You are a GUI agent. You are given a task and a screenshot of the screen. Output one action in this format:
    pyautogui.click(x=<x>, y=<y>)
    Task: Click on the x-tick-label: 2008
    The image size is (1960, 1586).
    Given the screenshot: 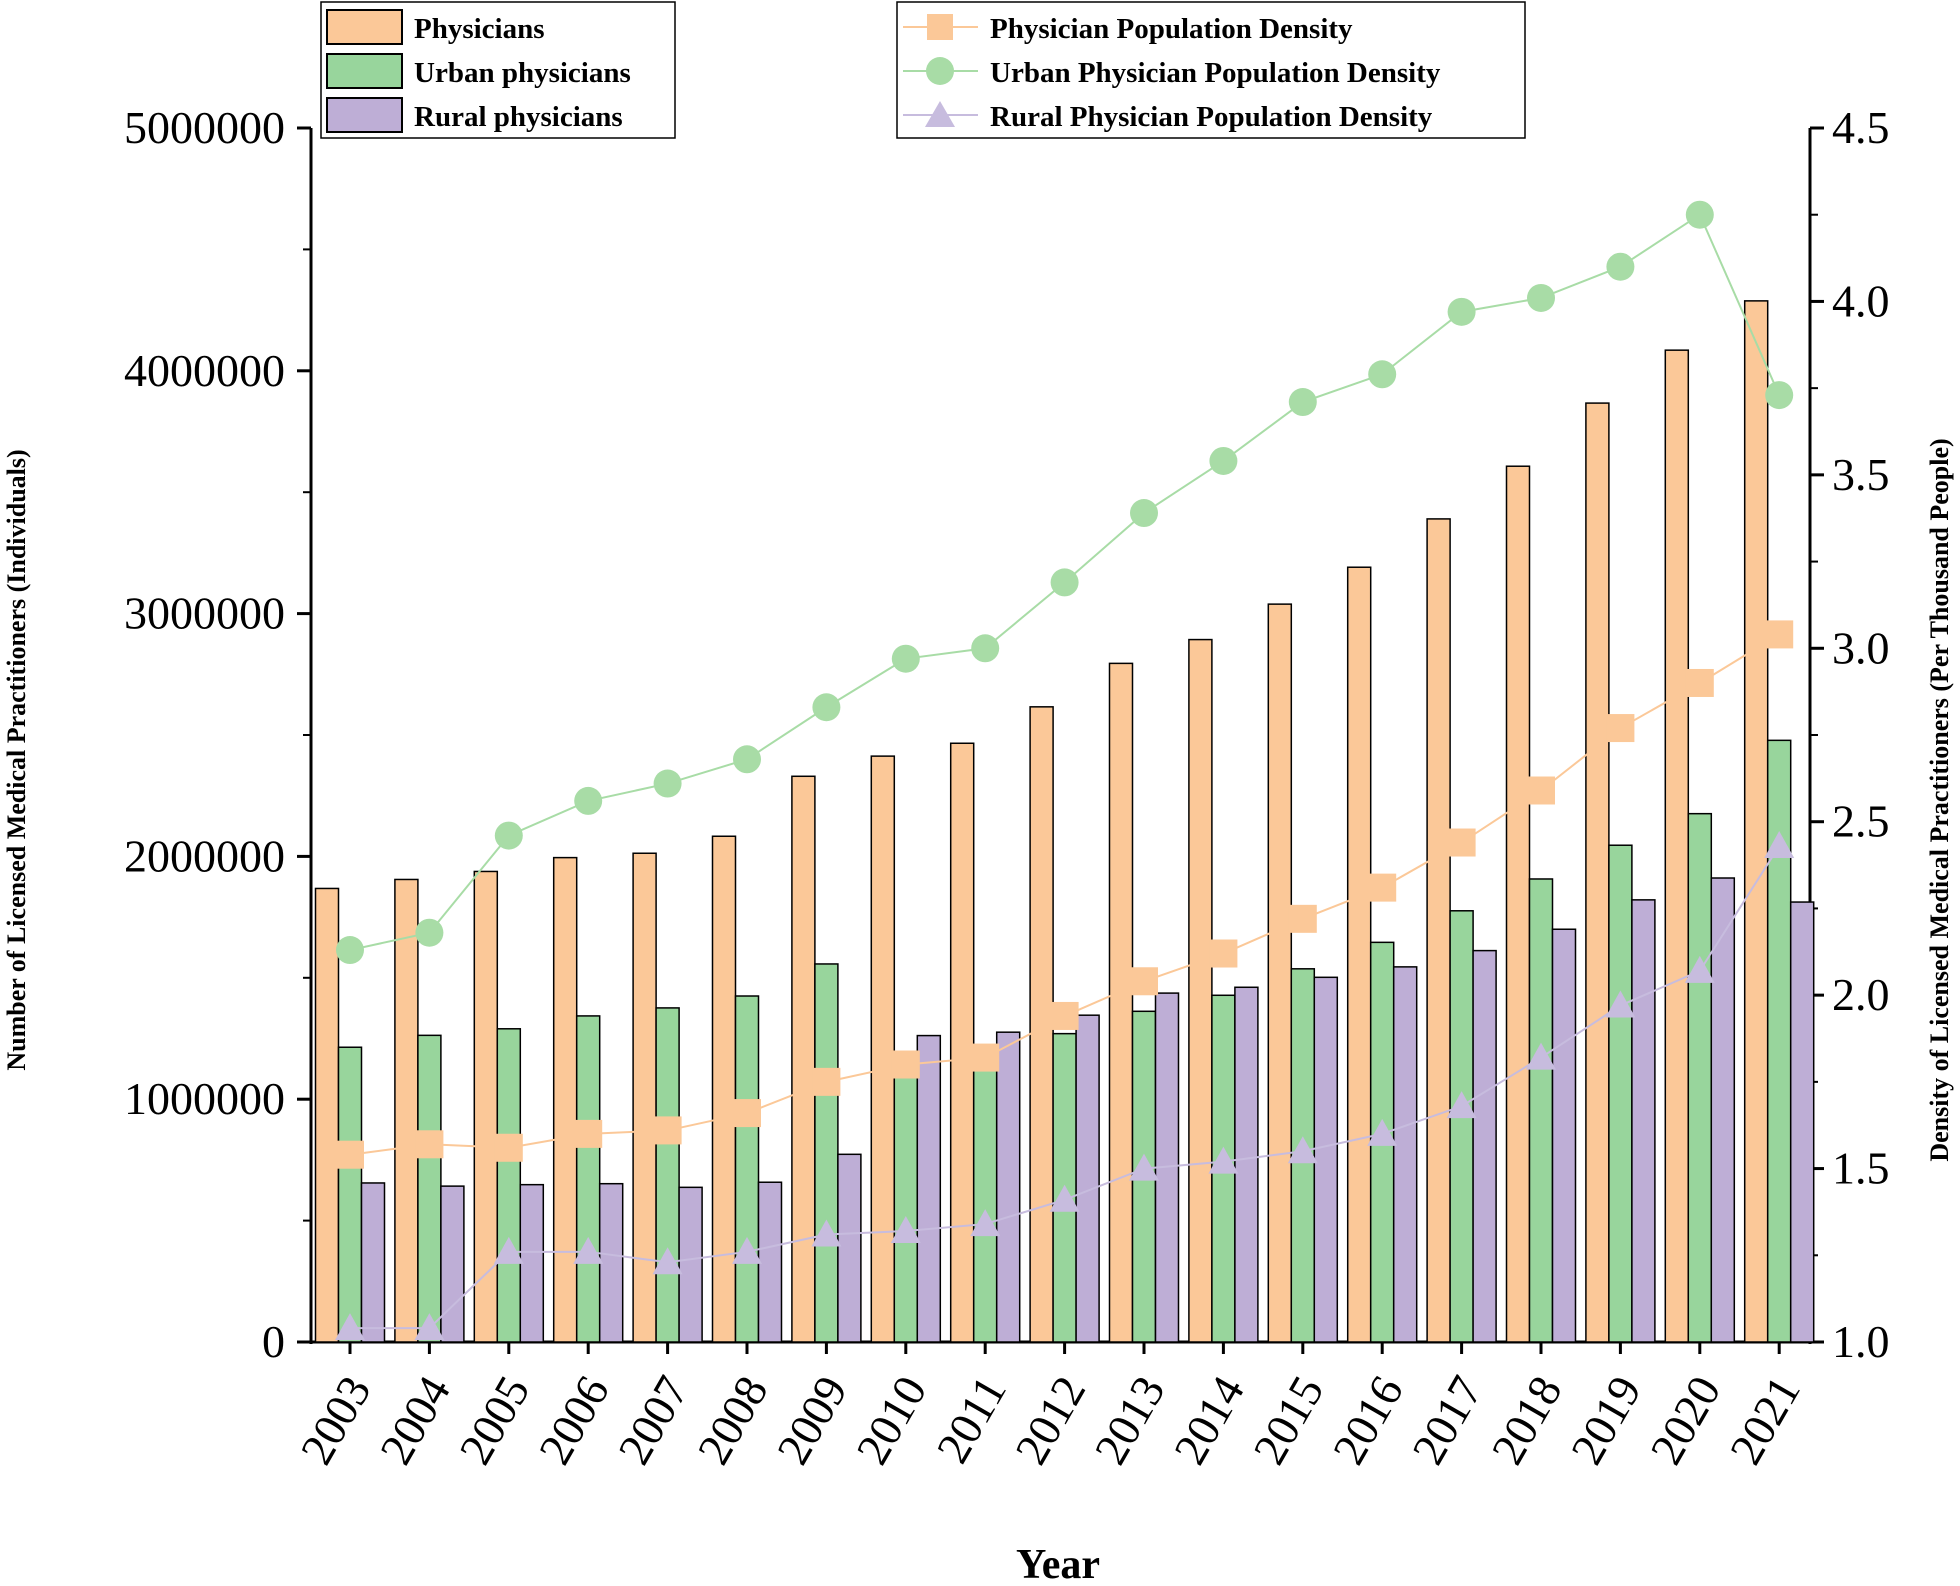 What is the action you would take?
    pyautogui.click(x=732, y=1420)
    